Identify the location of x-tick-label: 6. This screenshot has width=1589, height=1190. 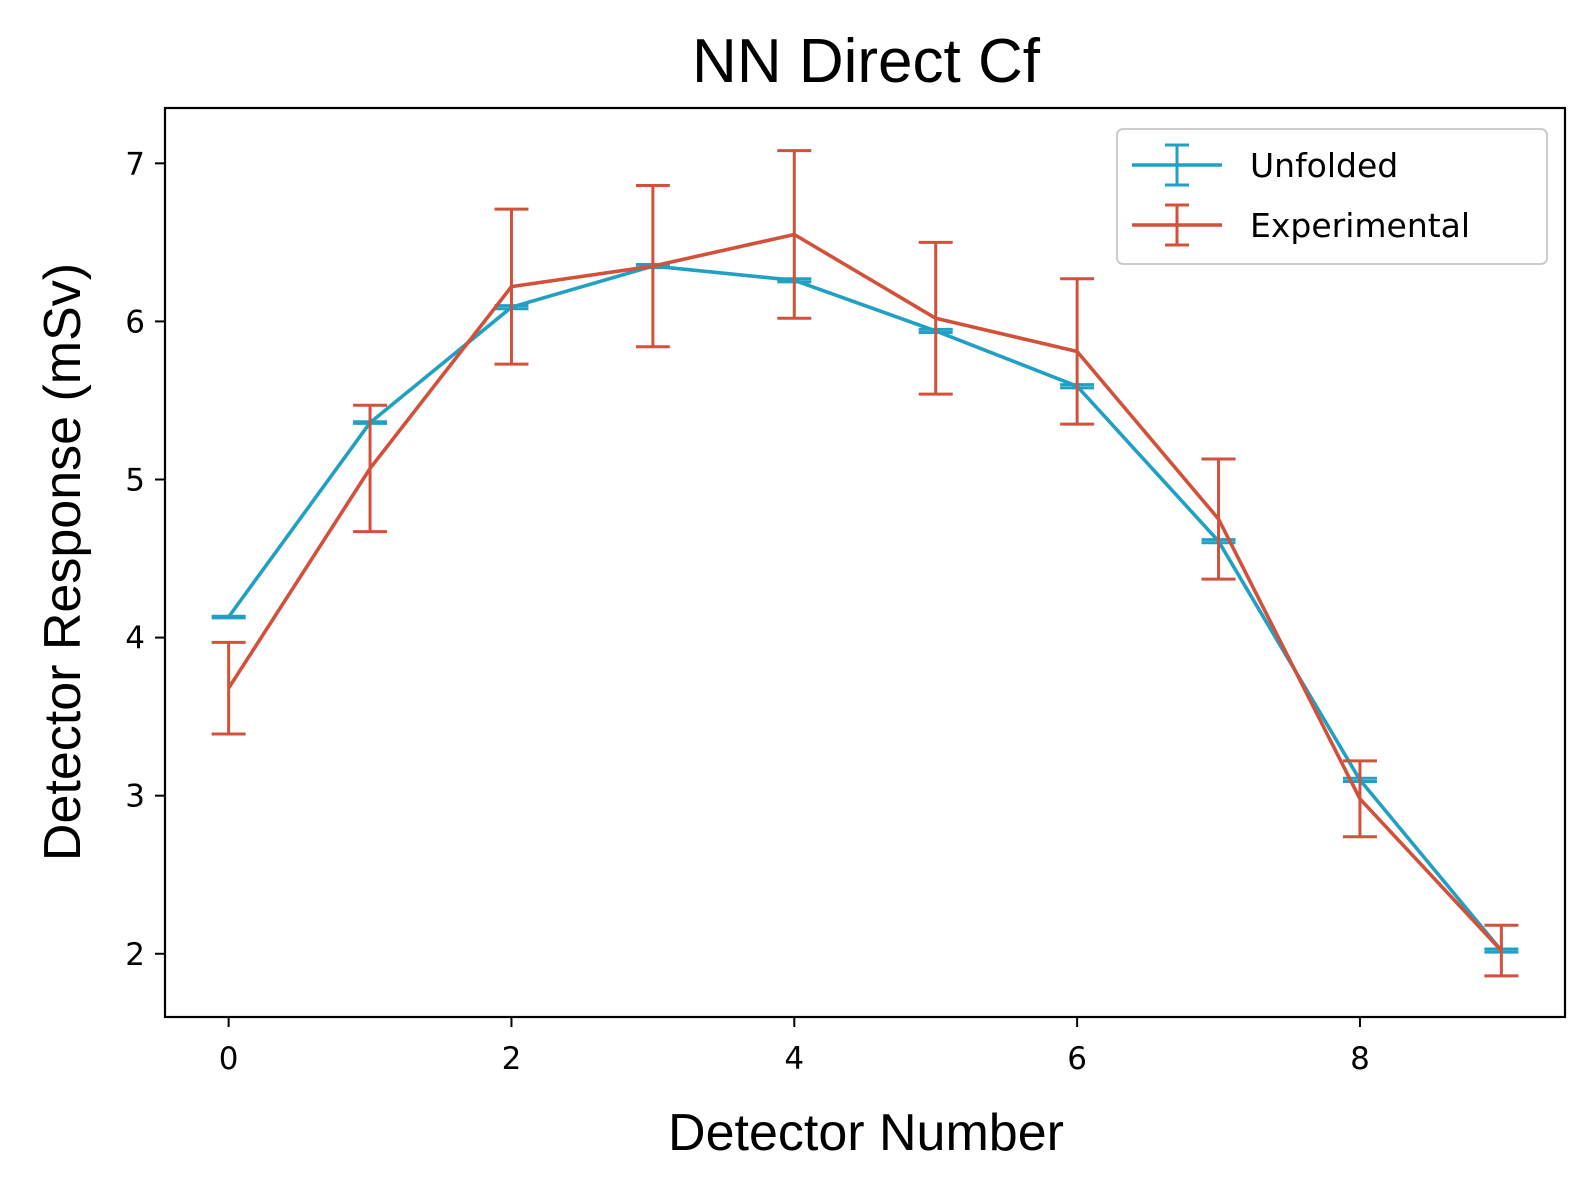
(1077, 1059).